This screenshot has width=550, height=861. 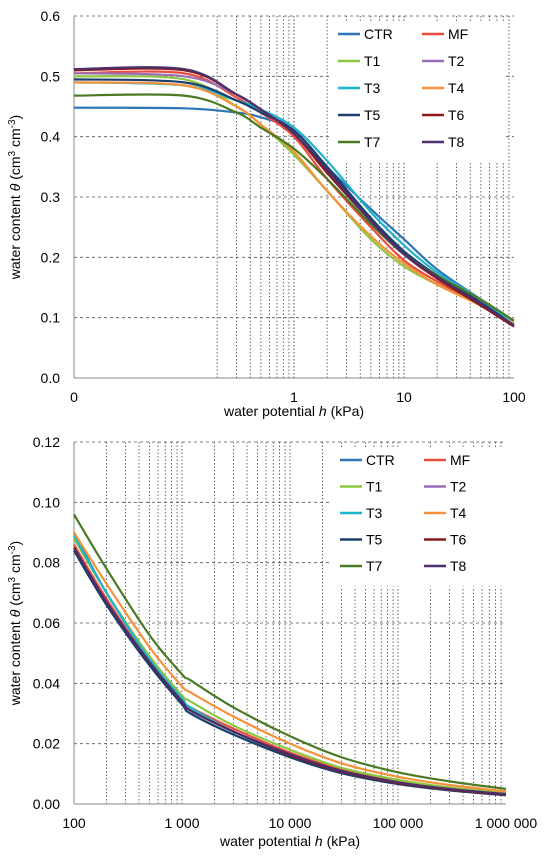 What do you see at coordinates (181, 823) in the screenshot?
I see `x-tick-label: 1 000` at bounding box center [181, 823].